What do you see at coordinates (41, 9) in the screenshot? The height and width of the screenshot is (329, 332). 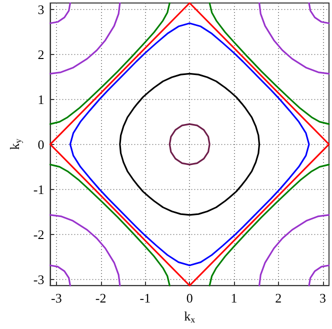 I see `y-tick-label: 3` at bounding box center [41, 9].